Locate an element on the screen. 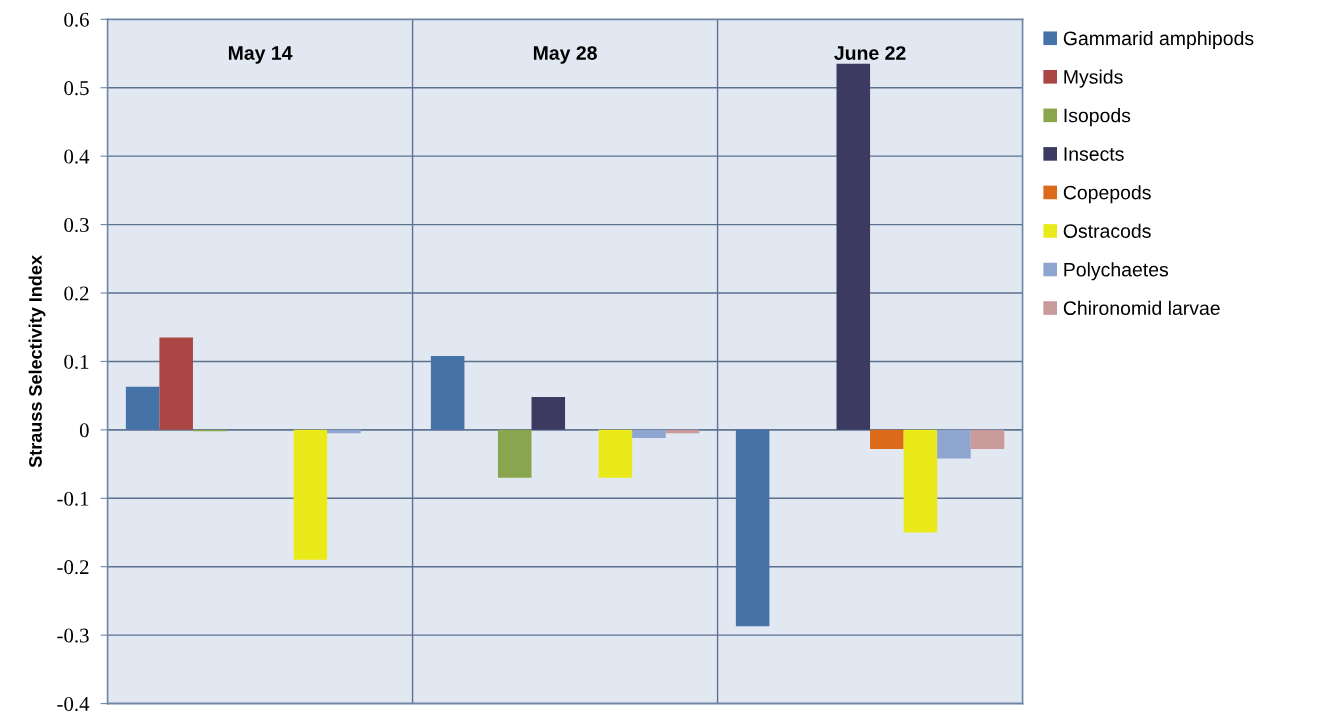  y-tick-label: 0.4 is located at coordinates (77, 156).